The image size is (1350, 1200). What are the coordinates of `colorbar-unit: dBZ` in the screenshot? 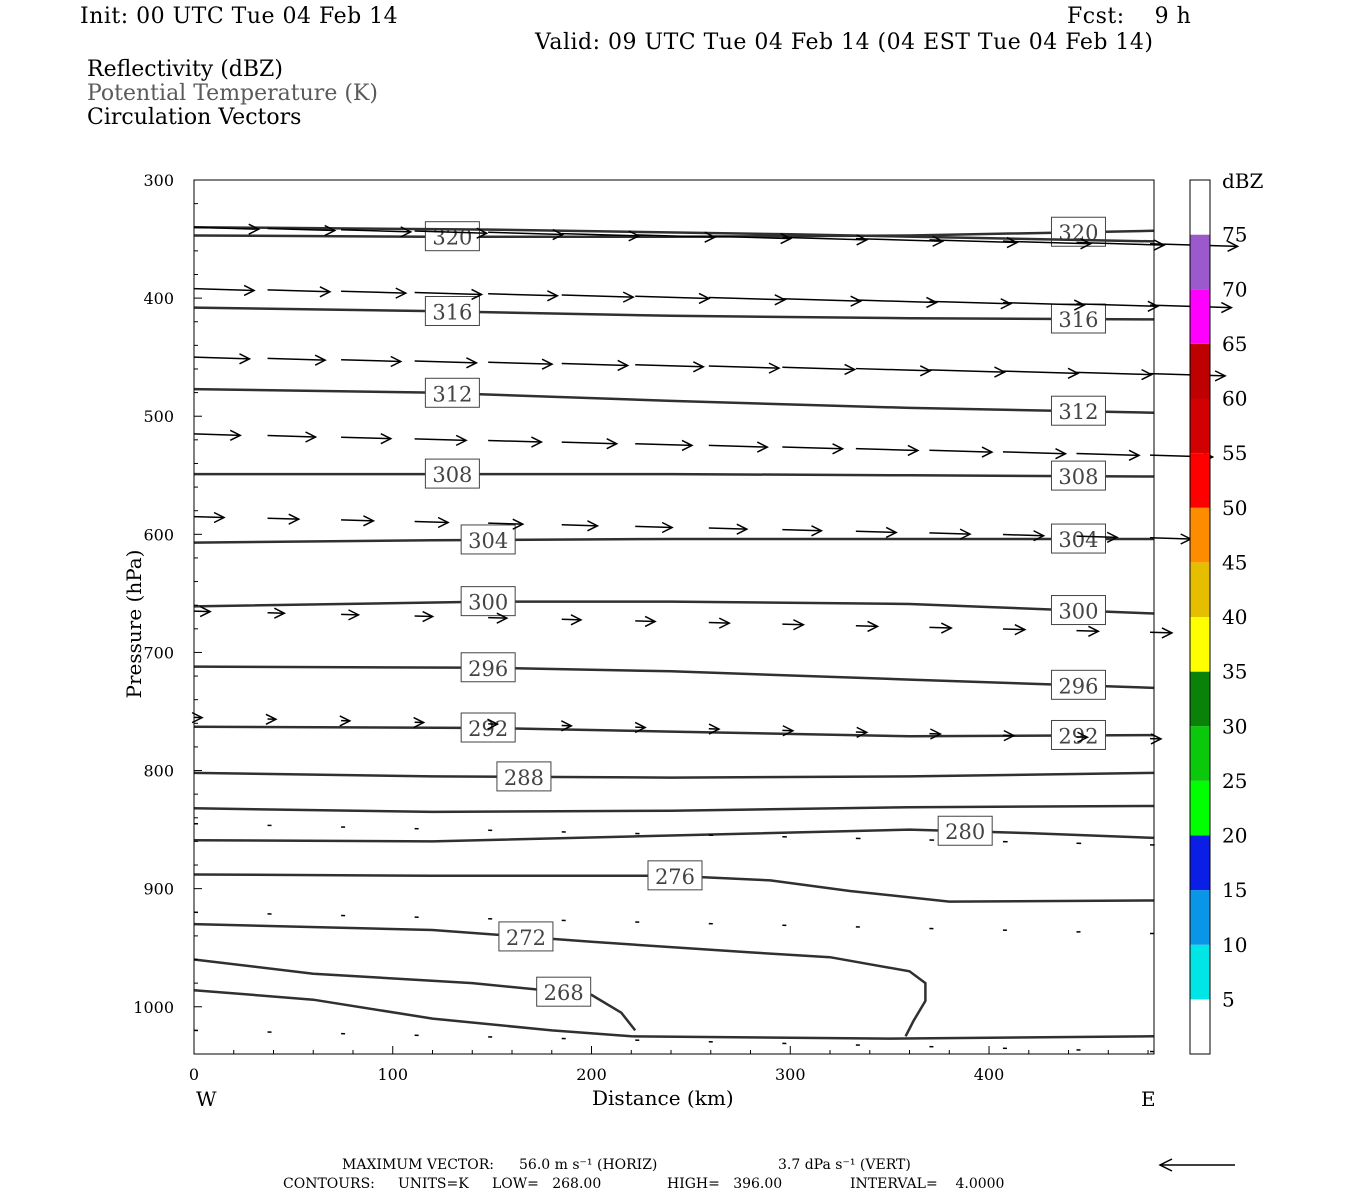 It's located at (1243, 181).